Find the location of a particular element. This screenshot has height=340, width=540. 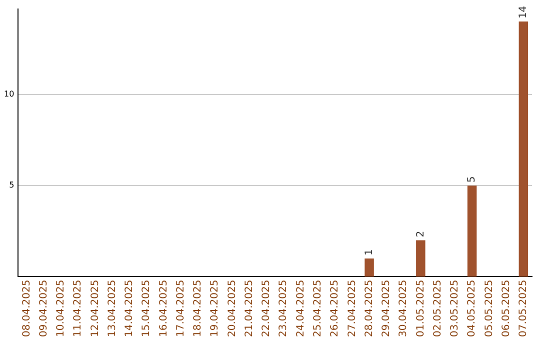

x-tick-label: 30.04.2025 is located at coordinates (404, 309).